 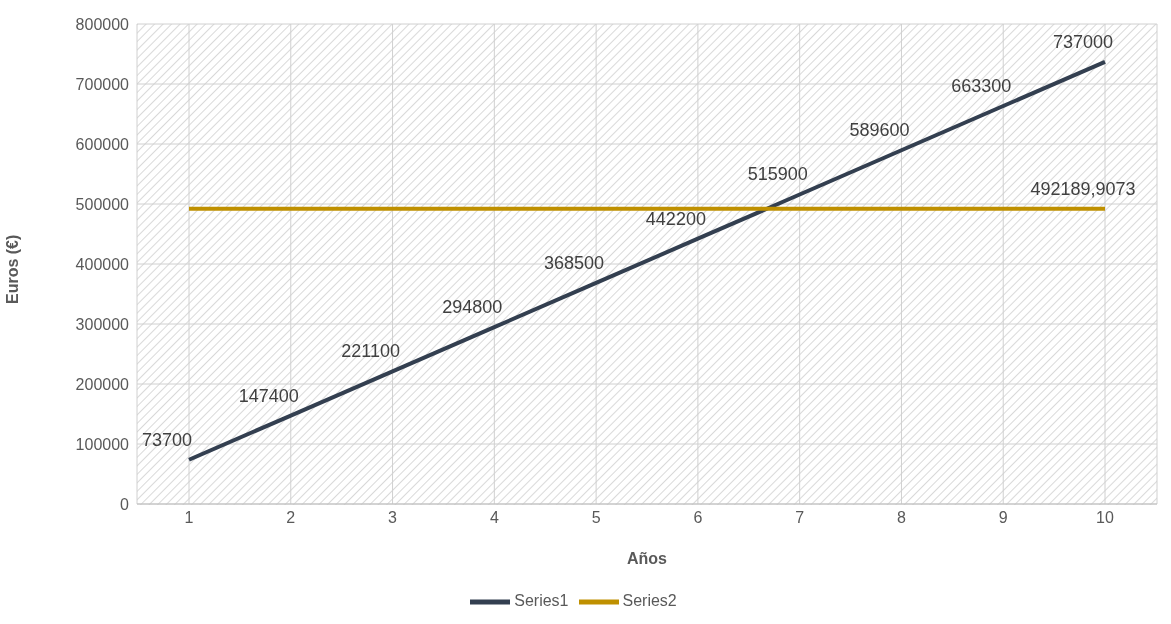 I want to click on x-tick-label: 4, so click(x=494, y=518).